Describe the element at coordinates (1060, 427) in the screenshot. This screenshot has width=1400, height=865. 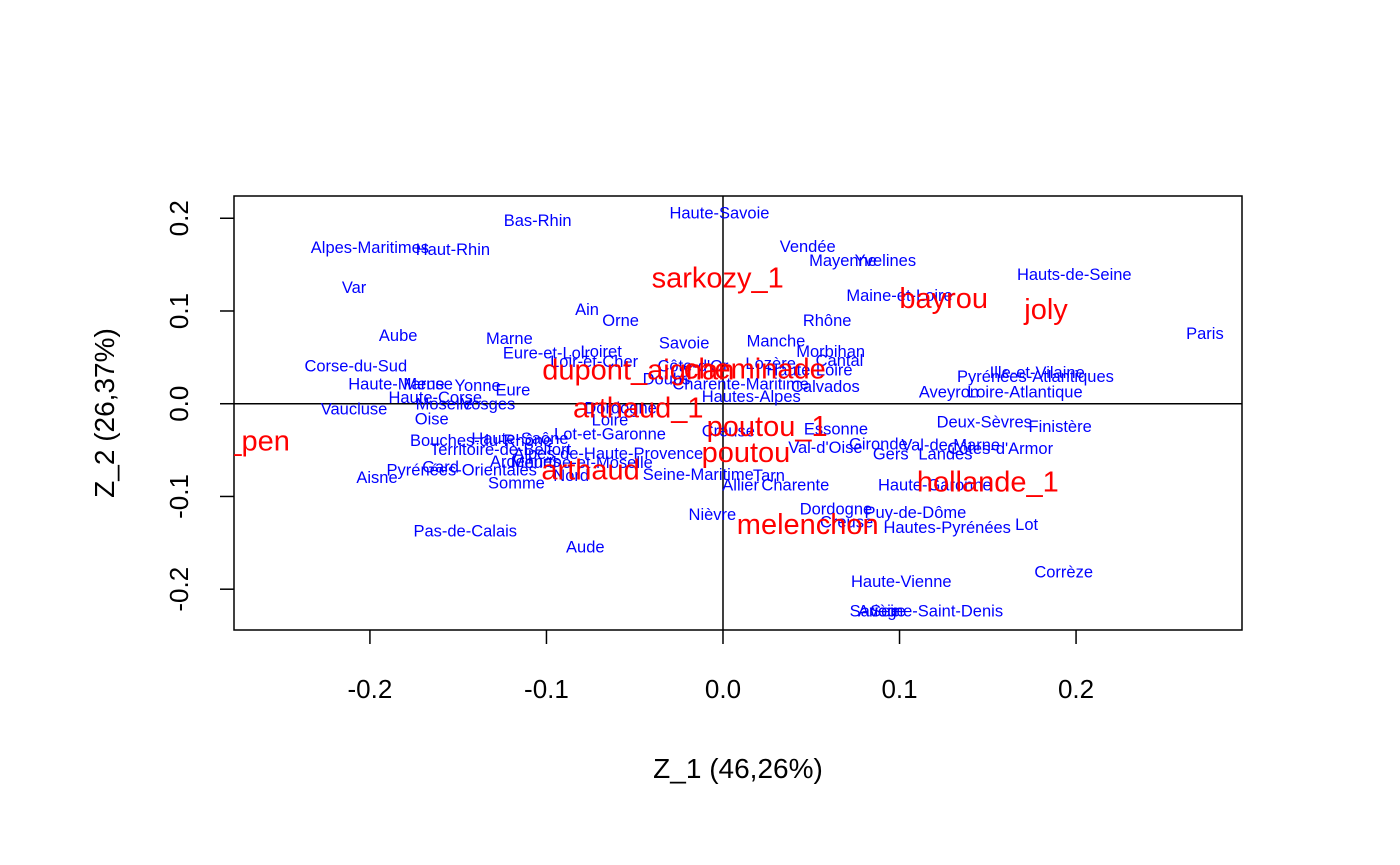
I see `department-label: Finistère` at that location.